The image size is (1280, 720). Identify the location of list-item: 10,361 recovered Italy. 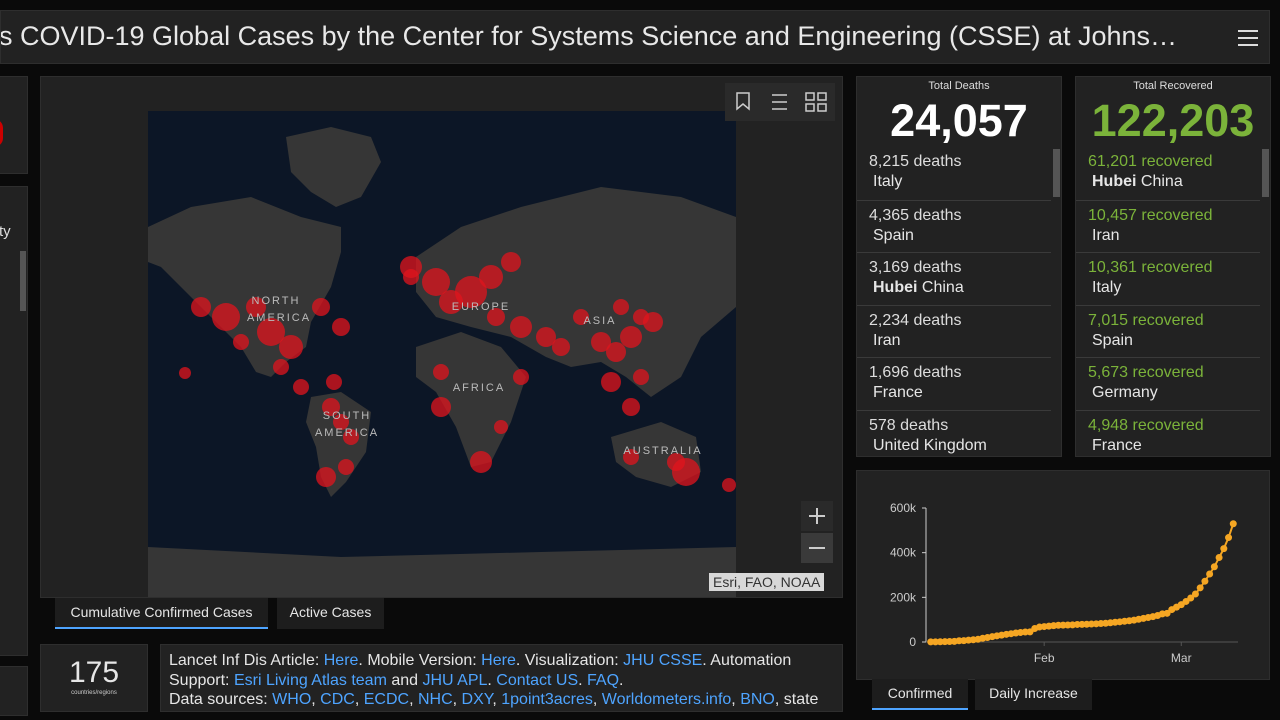
(1168, 278).